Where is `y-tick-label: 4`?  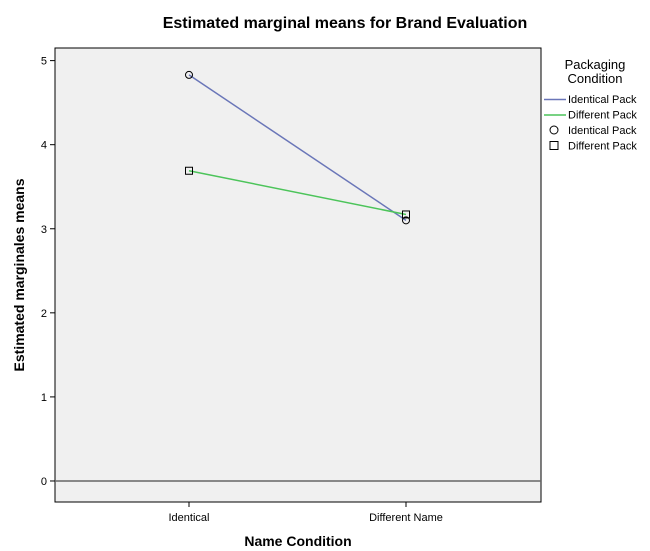 y-tick-label: 4 is located at coordinates (44, 146).